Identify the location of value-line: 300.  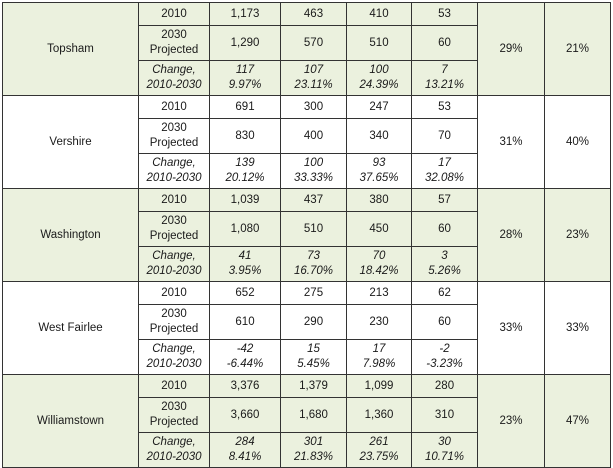
(313, 106).